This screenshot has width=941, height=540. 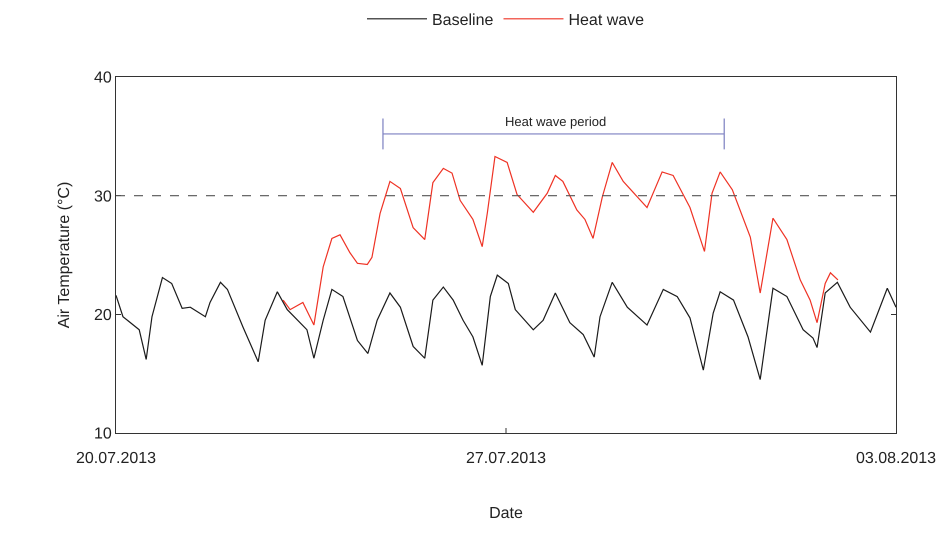 I want to click on x-tick-label: 20.07.2013, so click(x=116, y=459).